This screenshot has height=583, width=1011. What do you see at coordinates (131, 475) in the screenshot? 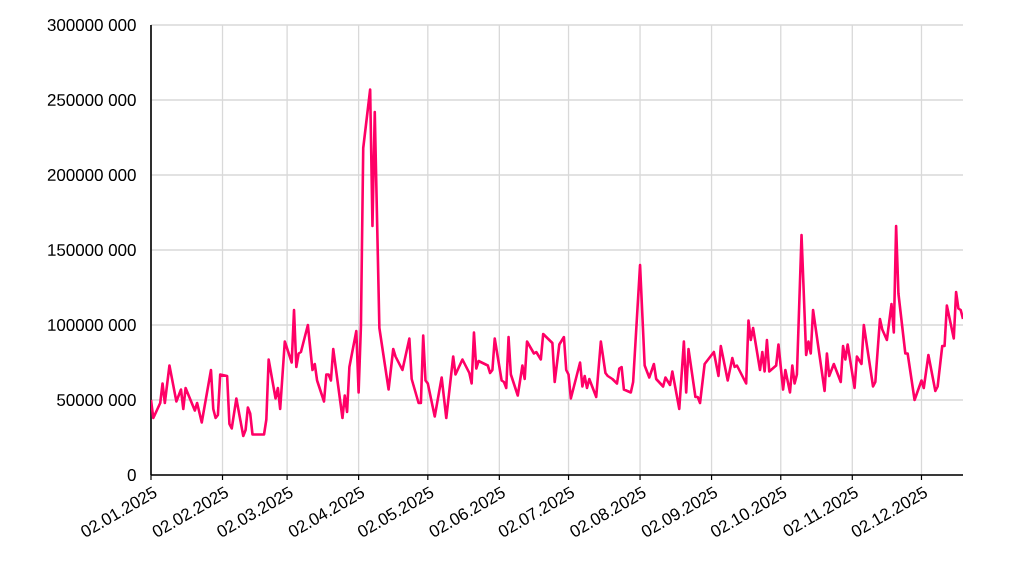
I see `y-tick-label: 0` at bounding box center [131, 475].